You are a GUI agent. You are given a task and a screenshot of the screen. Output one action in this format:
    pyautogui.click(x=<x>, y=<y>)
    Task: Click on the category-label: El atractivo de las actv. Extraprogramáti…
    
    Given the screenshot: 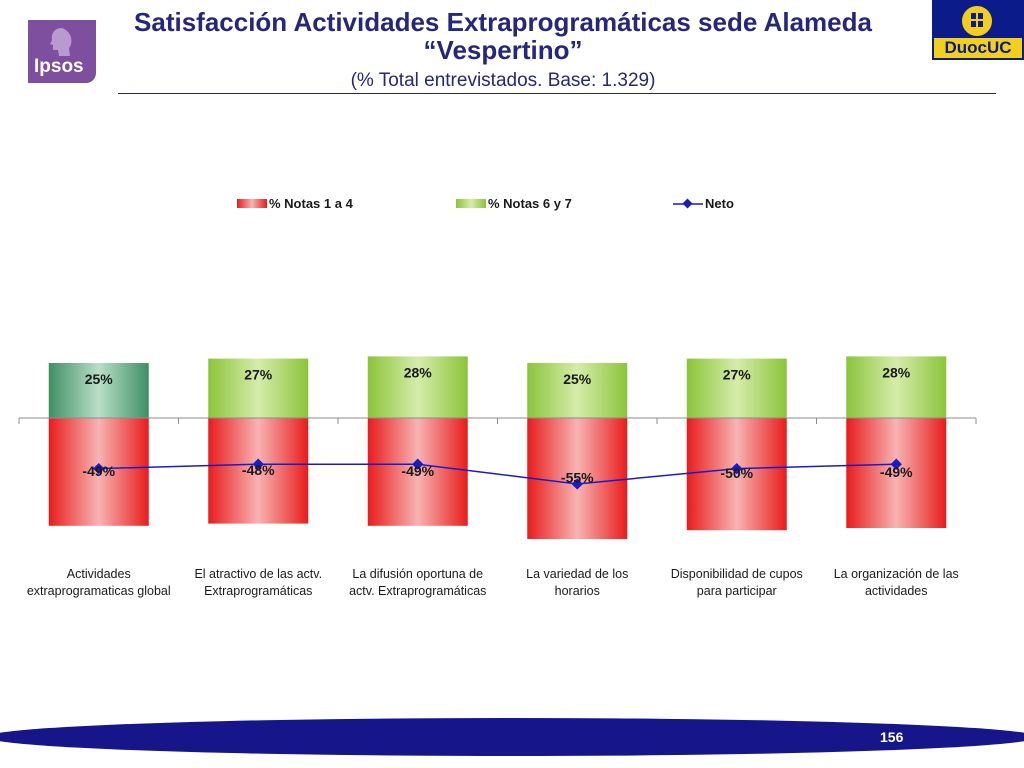 What is the action you would take?
    pyautogui.click(x=258, y=582)
    